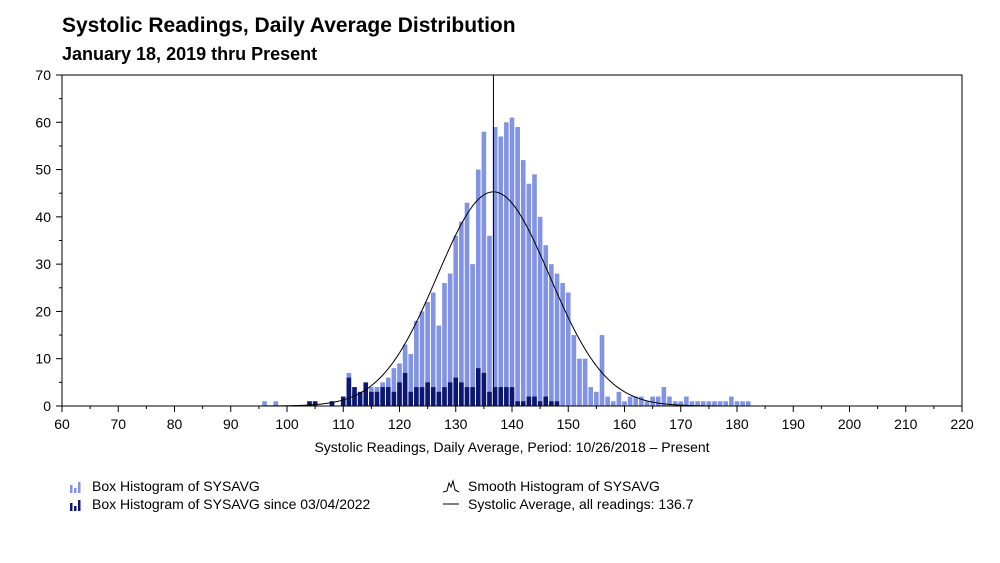 The image size is (1000, 563). I want to click on x-tick-label-110: 110, so click(343, 424).